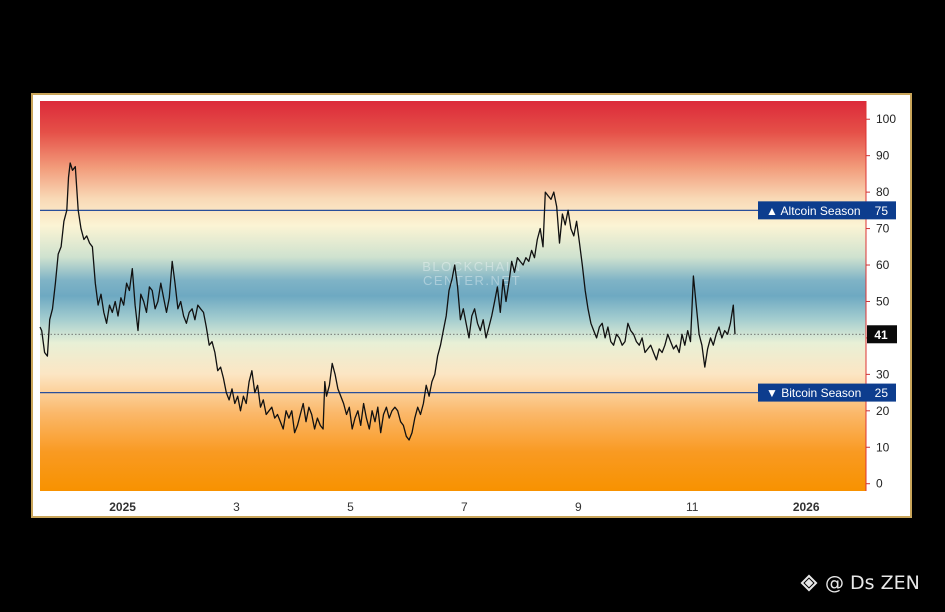 This screenshot has height=612, width=945. Describe the element at coordinates (809, 583) in the screenshot. I see `binance-diamond-icon` at that location.